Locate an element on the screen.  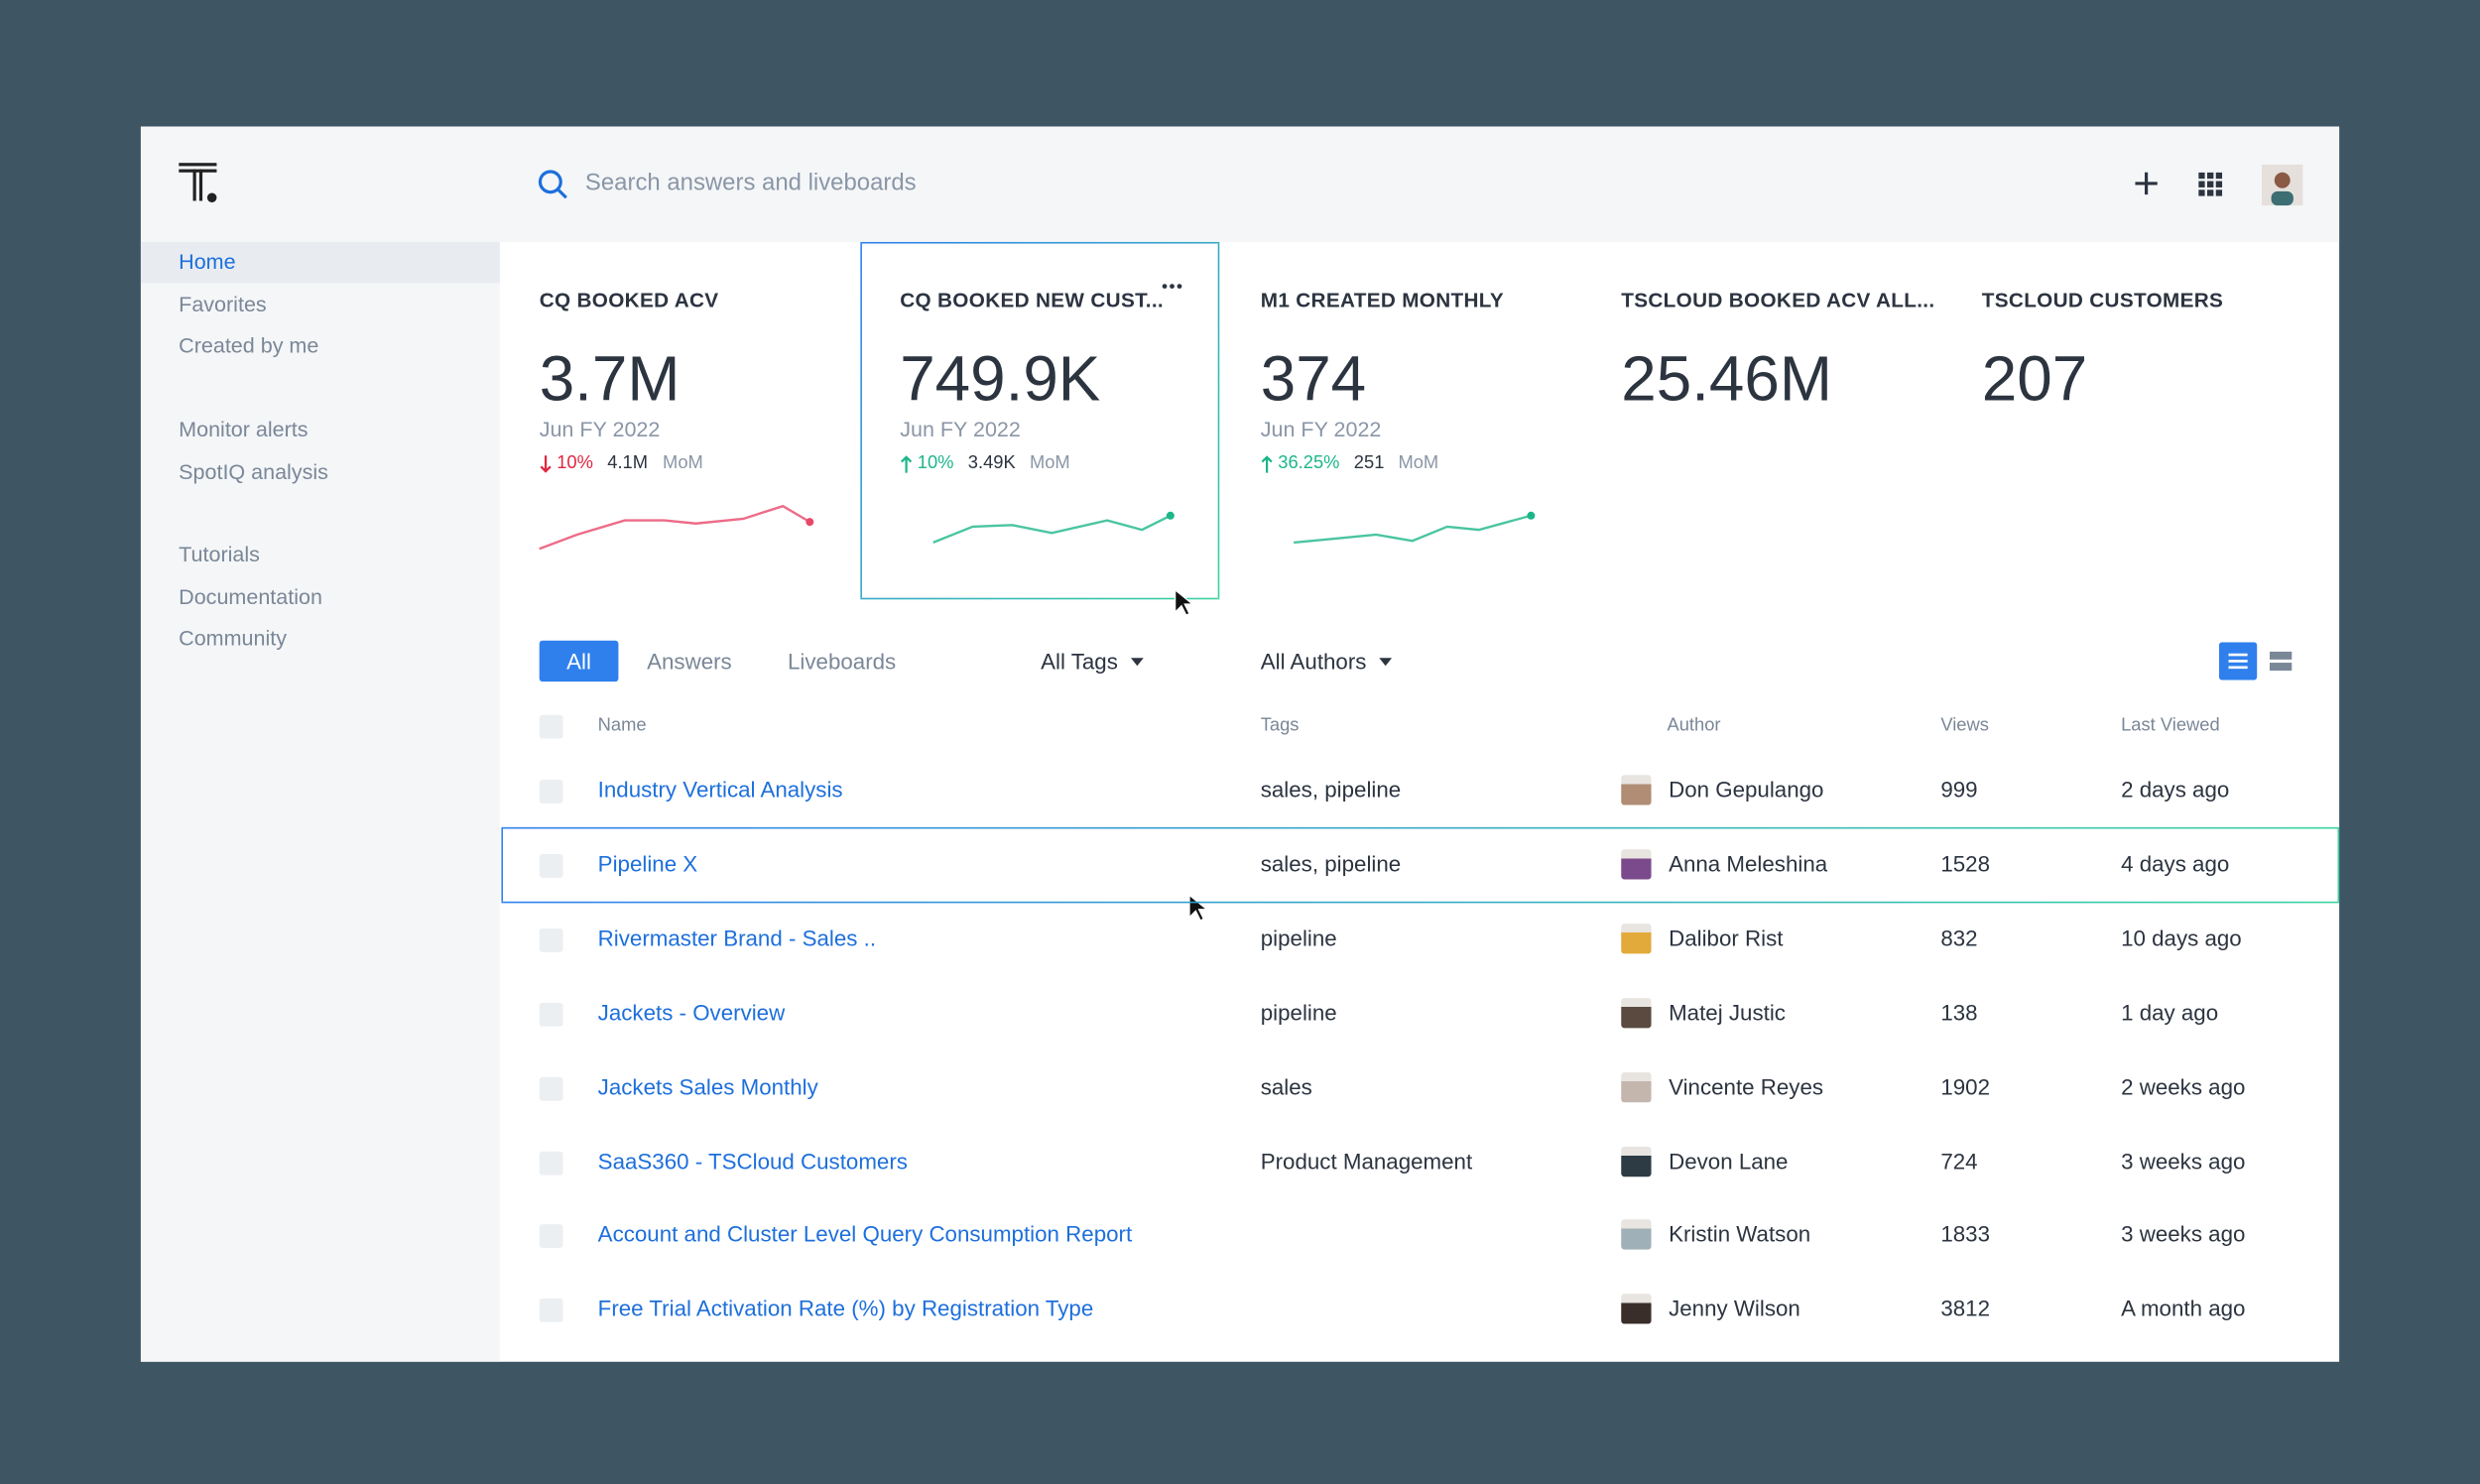
item-name: Pipeline X is located at coordinates (647, 863).